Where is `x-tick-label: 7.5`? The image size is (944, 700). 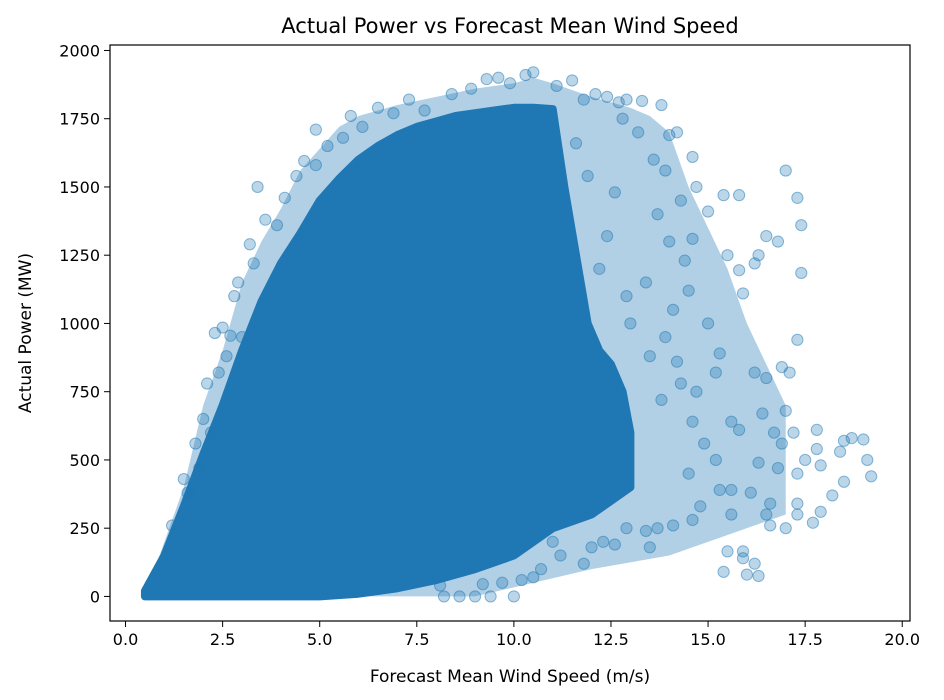
x-tick-label: 7.5 is located at coordinates (416, 639).